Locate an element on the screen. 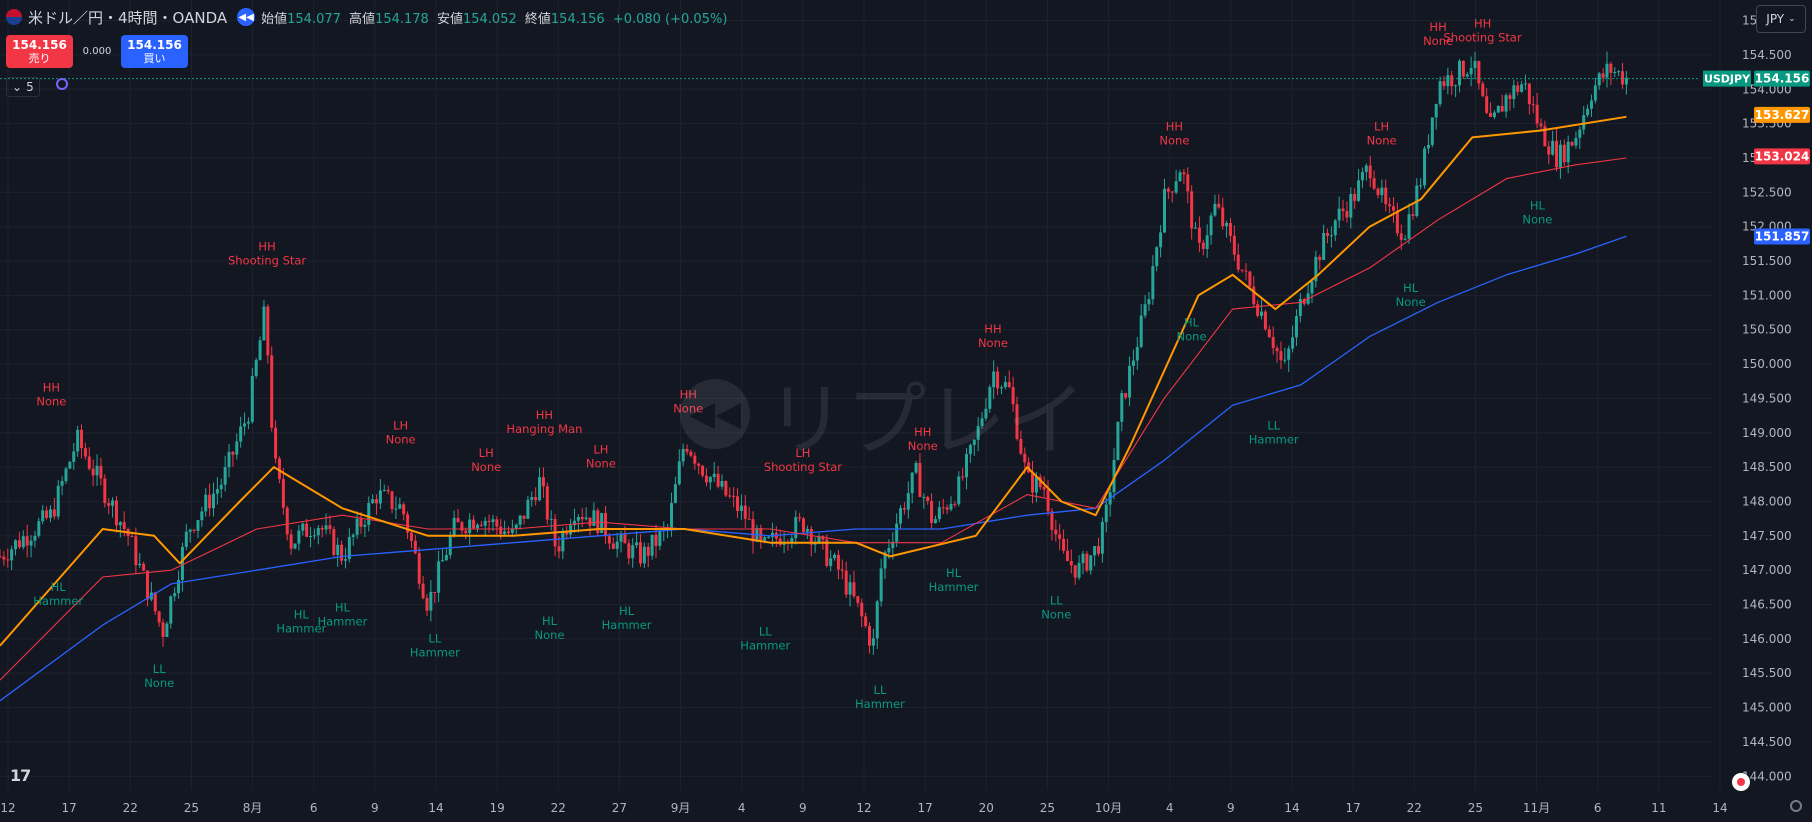 The width and height of the screenshot is (1812, 822). open-value: 154.077 is located at coordinates (314, 19).